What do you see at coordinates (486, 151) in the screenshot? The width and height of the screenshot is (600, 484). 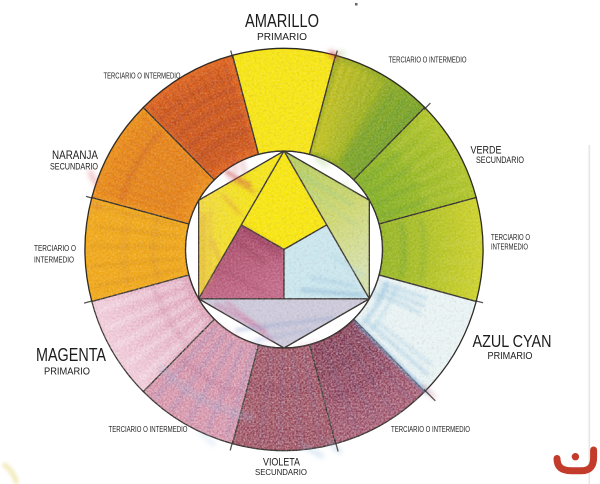 I see `svg-text: VERDE` at bounding box center [486, 151].